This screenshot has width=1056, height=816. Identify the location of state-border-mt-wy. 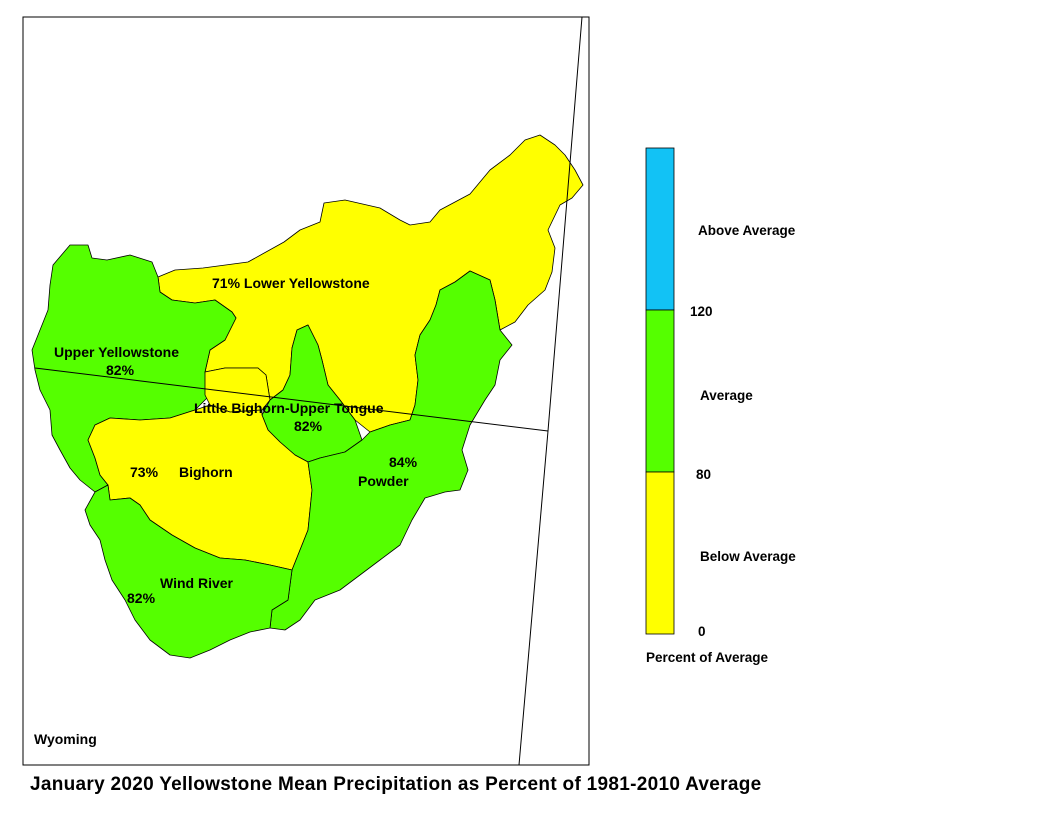
(291, 399).